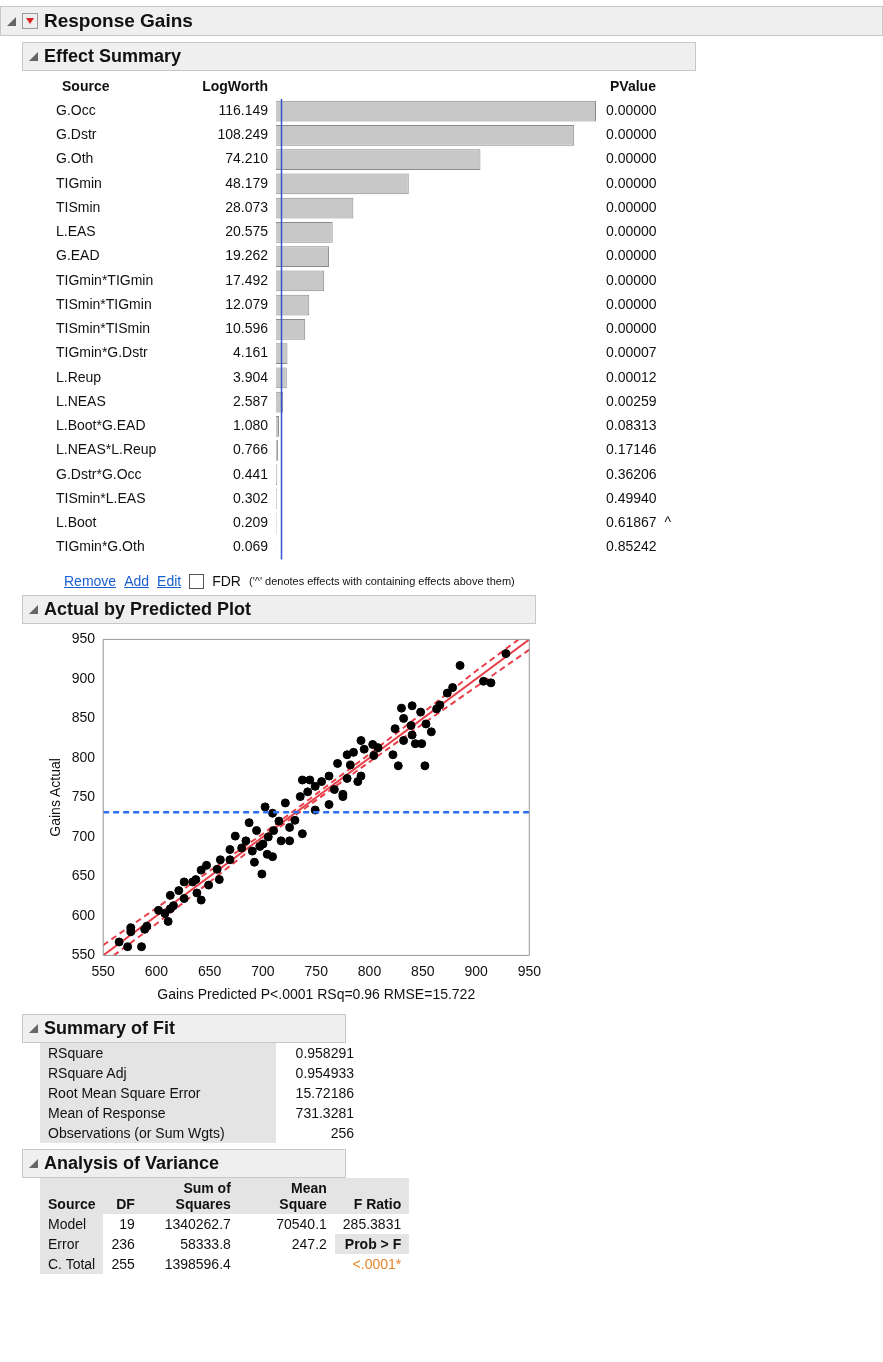  I want to click on text: Add, so click(137, 581).